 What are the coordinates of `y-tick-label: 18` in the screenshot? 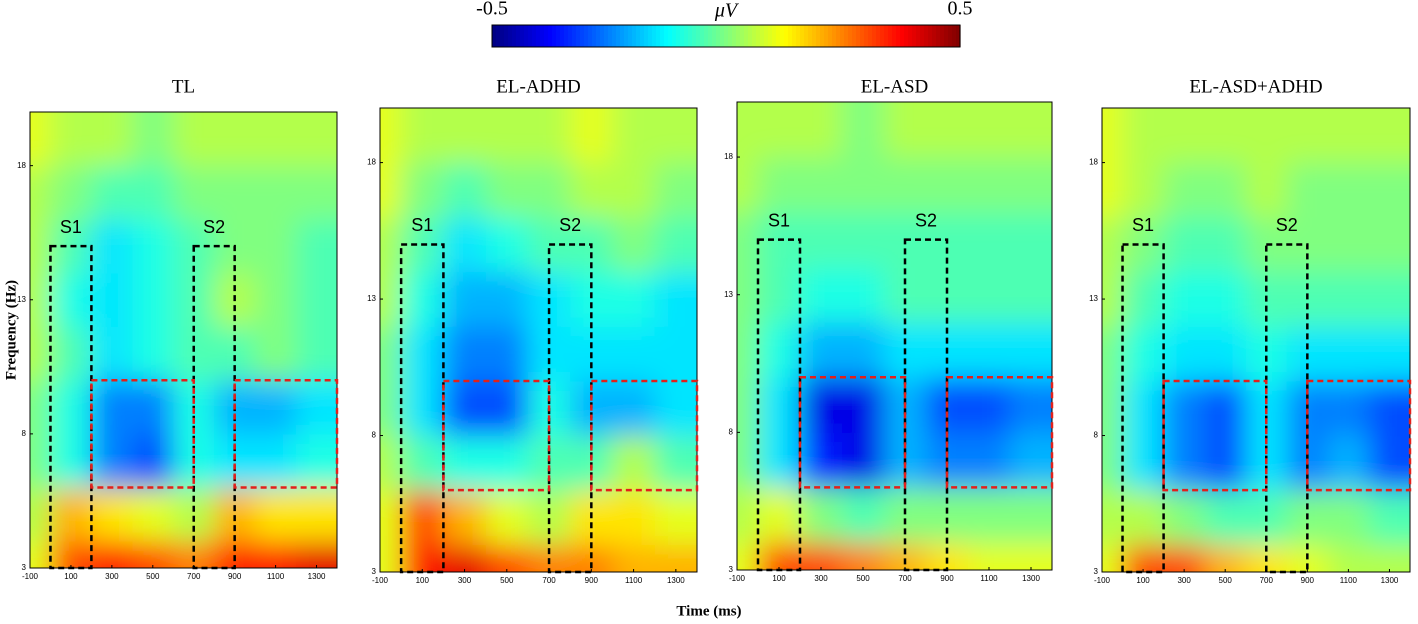 It's located at (21, 165).